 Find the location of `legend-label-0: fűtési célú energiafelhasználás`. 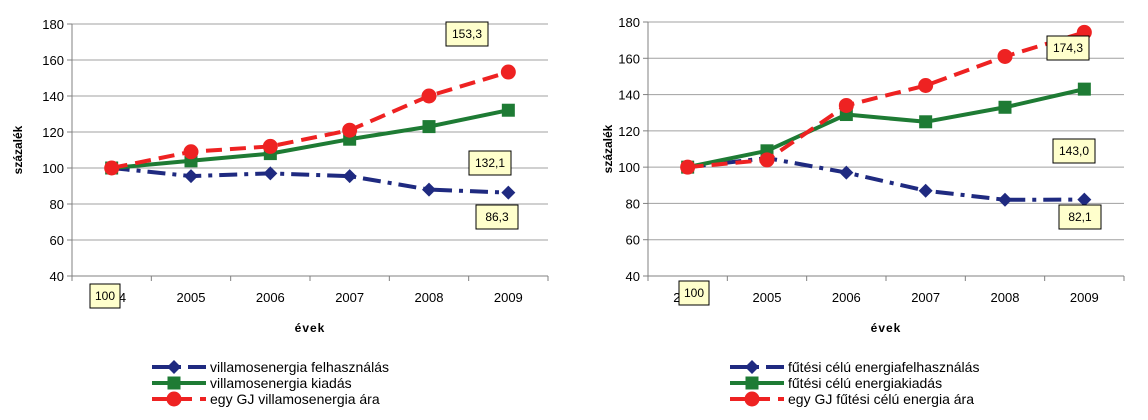

legend-label-0: fűtési célú energiafelhasználás is located at coordinates (883, 367).